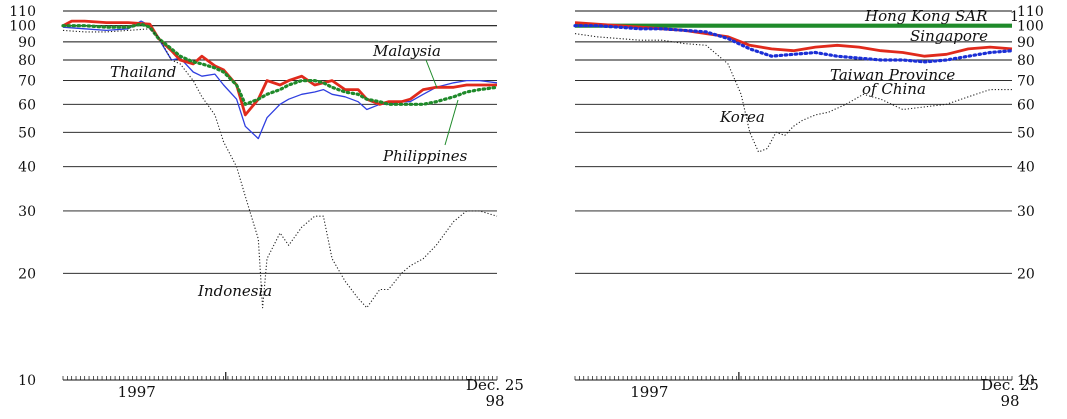 Image resolution: width=1067 pixels, height=419 pixels. Describe the element at coordinates (1010, 385) in the screenshot. I see `x-end-label-line1-p1: Dec. 25` at that location.